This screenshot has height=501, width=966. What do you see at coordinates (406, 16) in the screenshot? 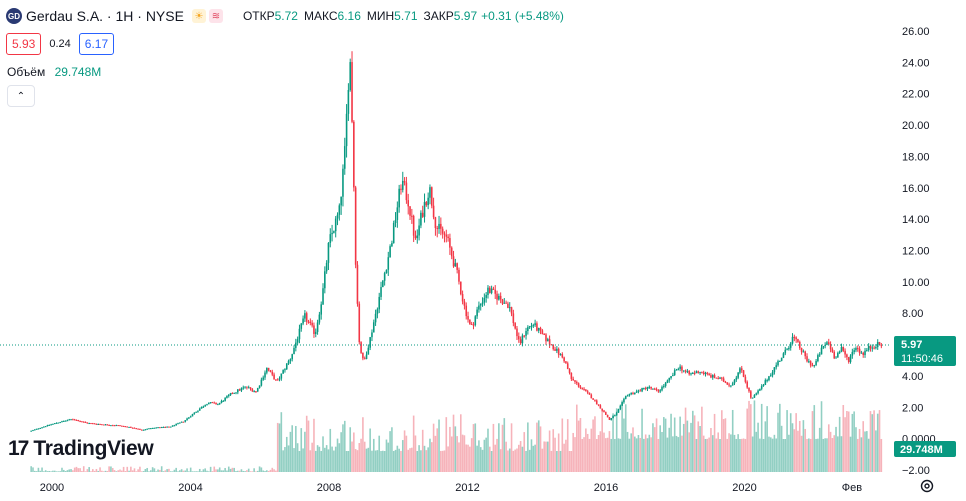
I see `low-value: 5.71` at bounding box center [406, 16].